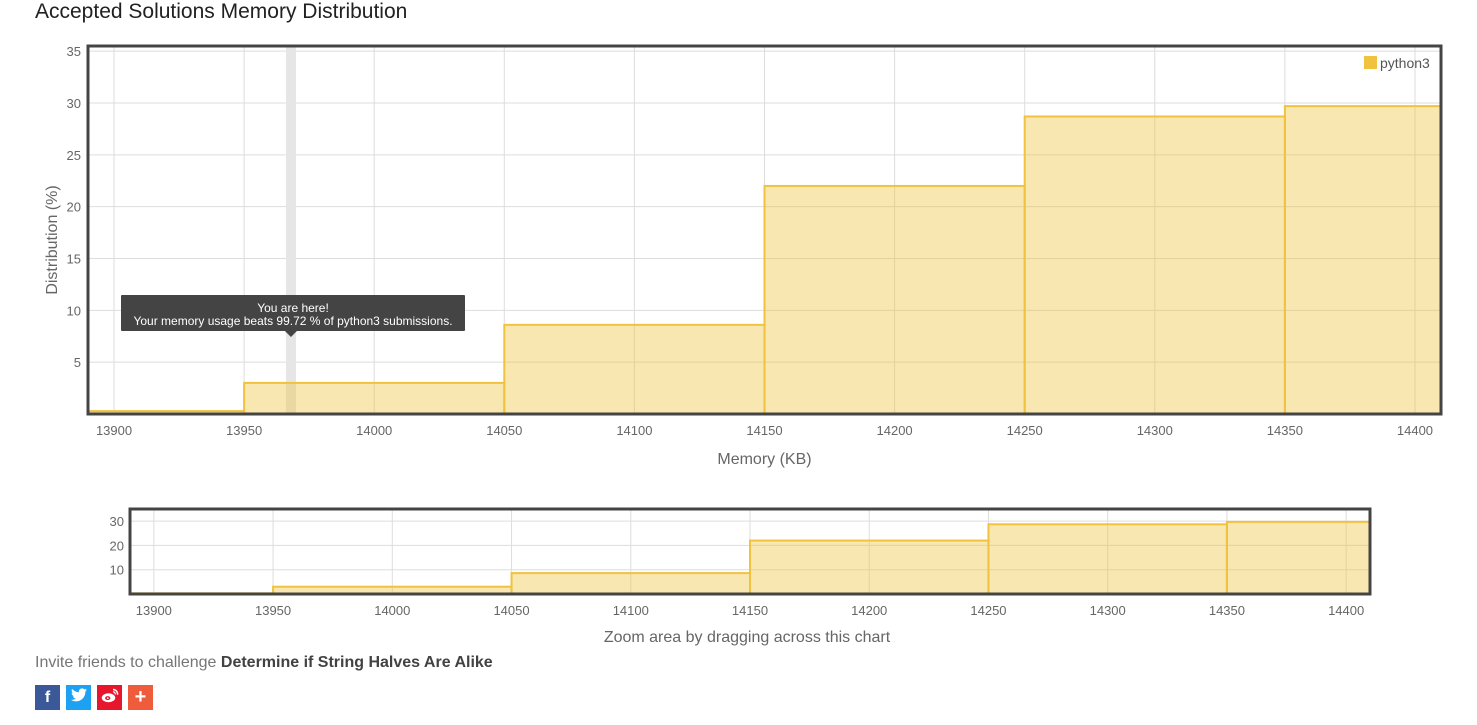  I want to click on x-tick-label: 14050, so click(504, 430).